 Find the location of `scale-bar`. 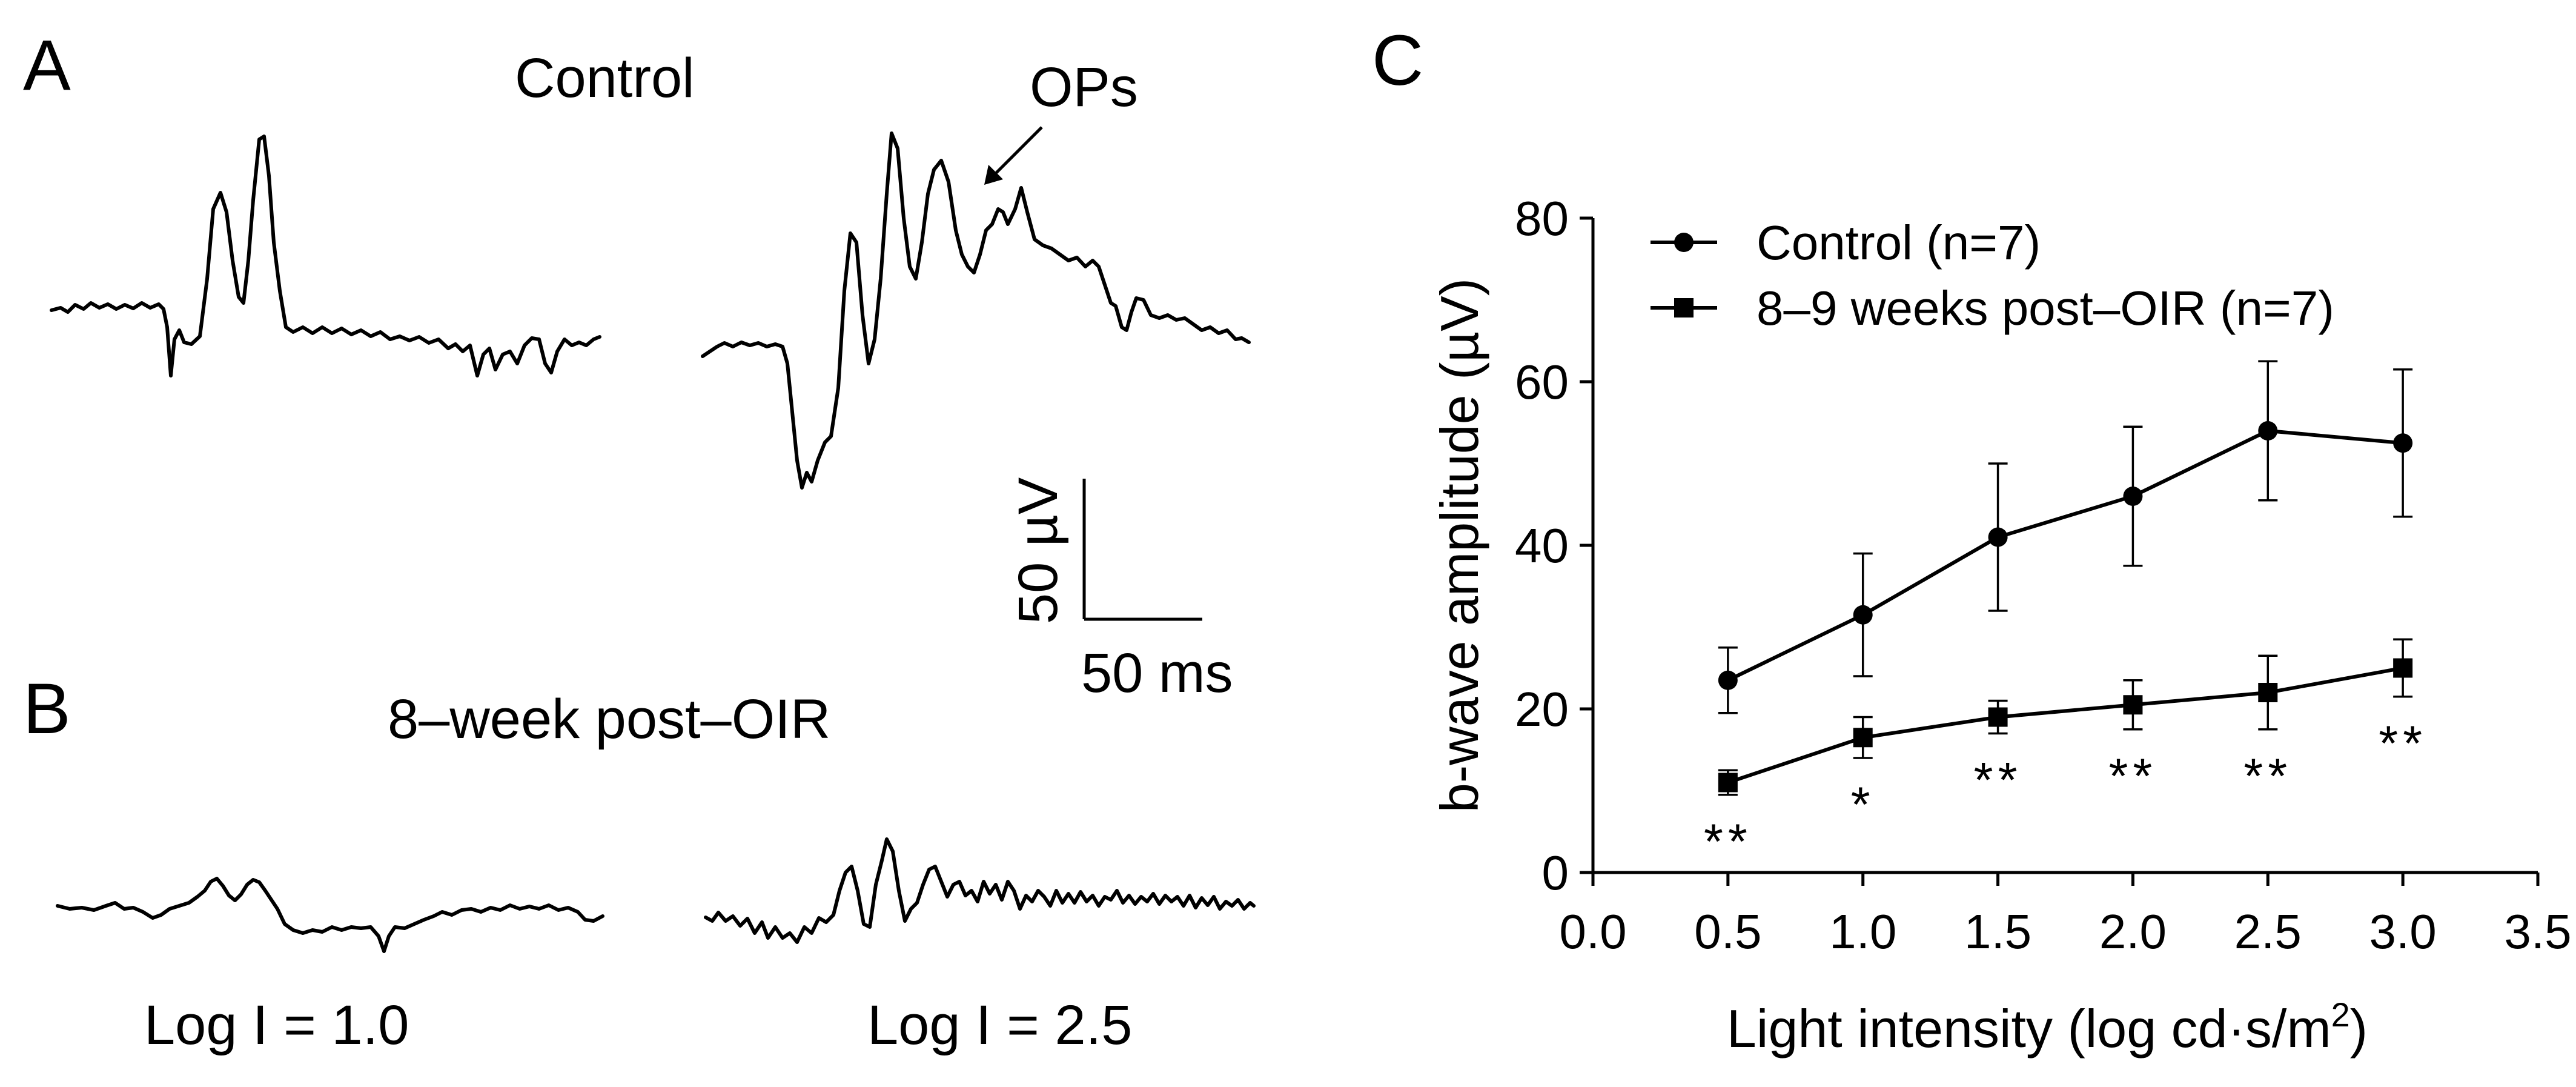

scale-bar is located at coordinates (1142, 550).